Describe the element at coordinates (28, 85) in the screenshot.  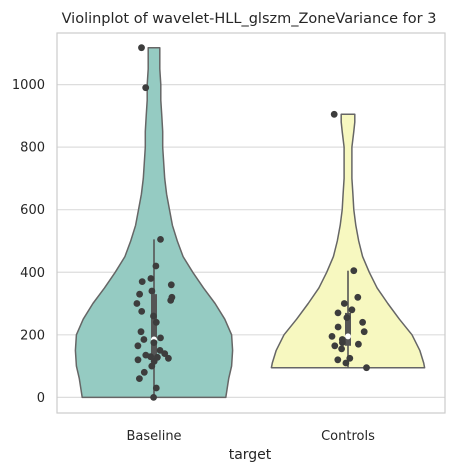
I see `y-tick-label: 1000` at that location.